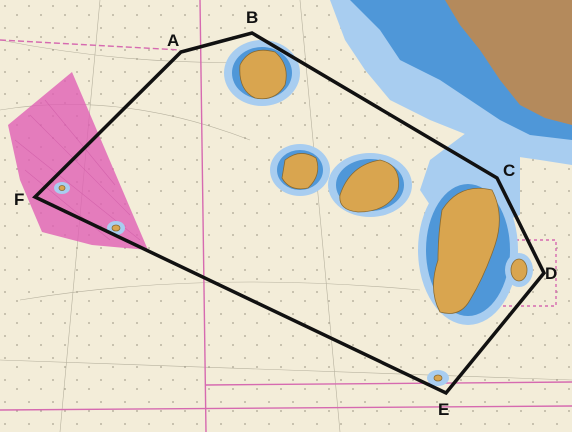 The height and width of the screenshot is (432, 572). I want to click on island-large, so click(468, 250).